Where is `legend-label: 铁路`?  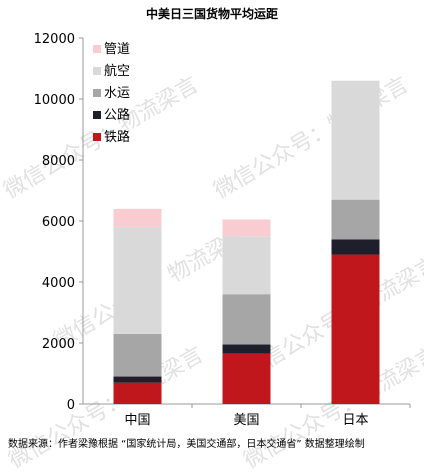
legend-label: 铁路 is located at coordinates (117, 137).